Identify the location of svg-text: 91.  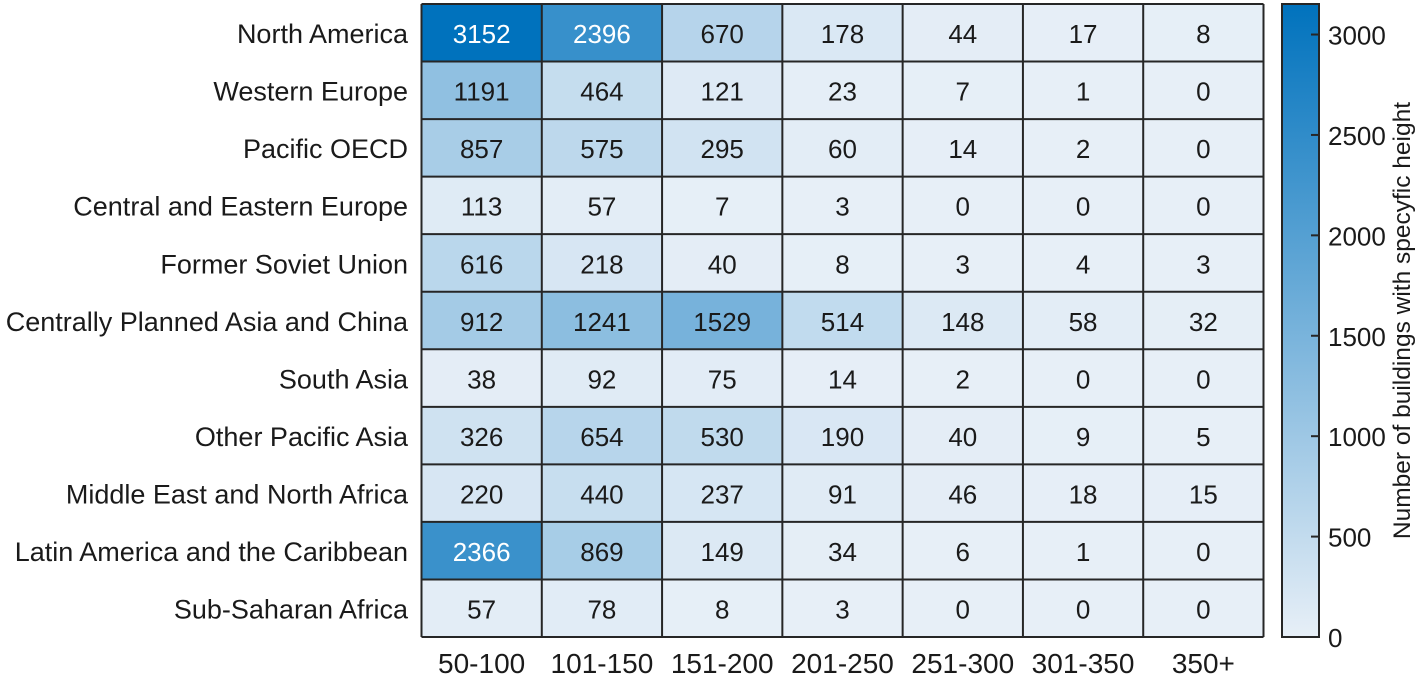
(842, 494).